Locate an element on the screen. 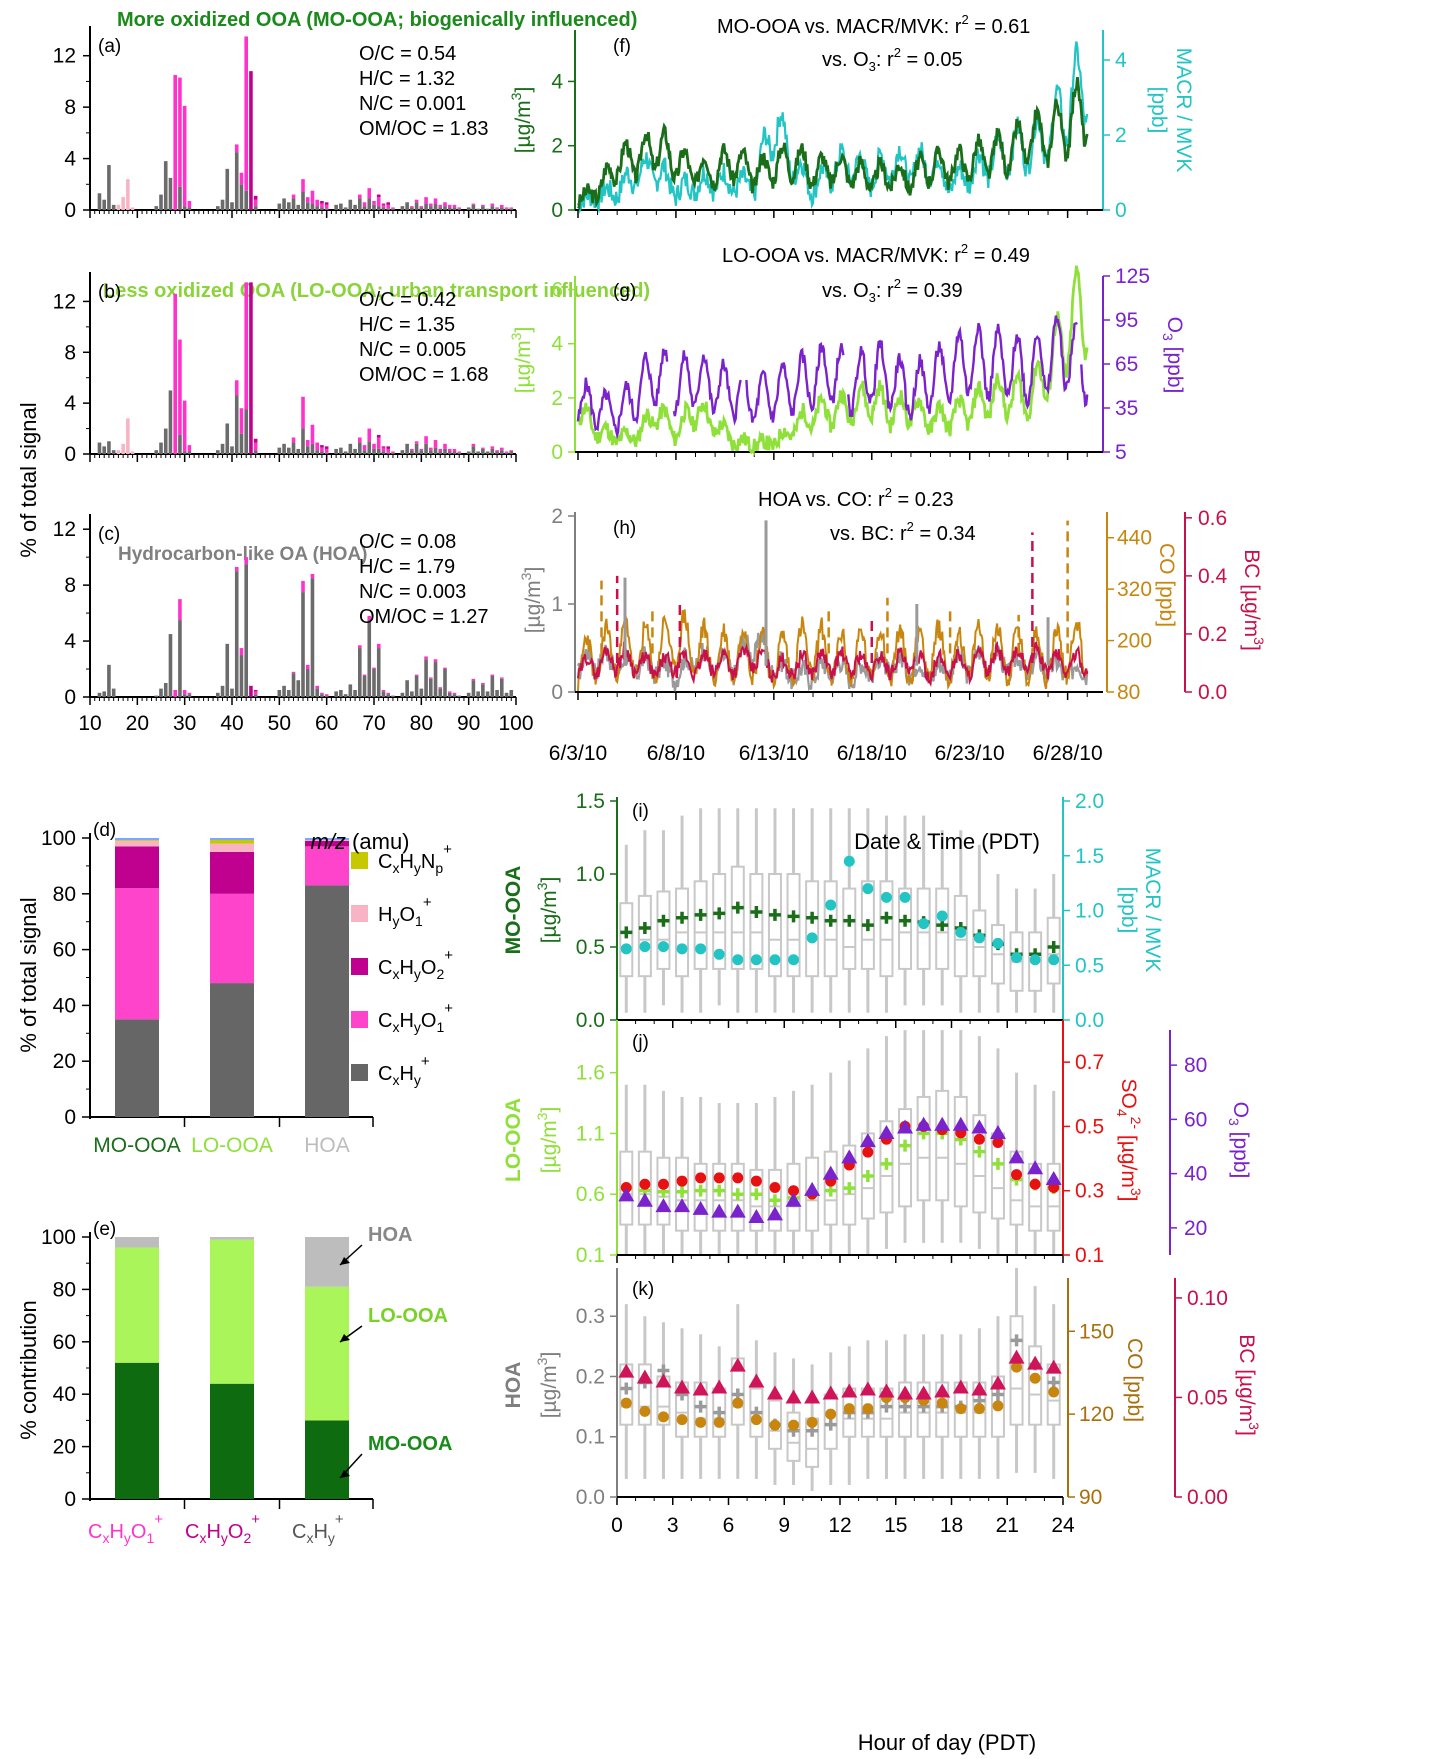  y-tick-label-so4: 0.7 is located at coordinates (1089, 1062).